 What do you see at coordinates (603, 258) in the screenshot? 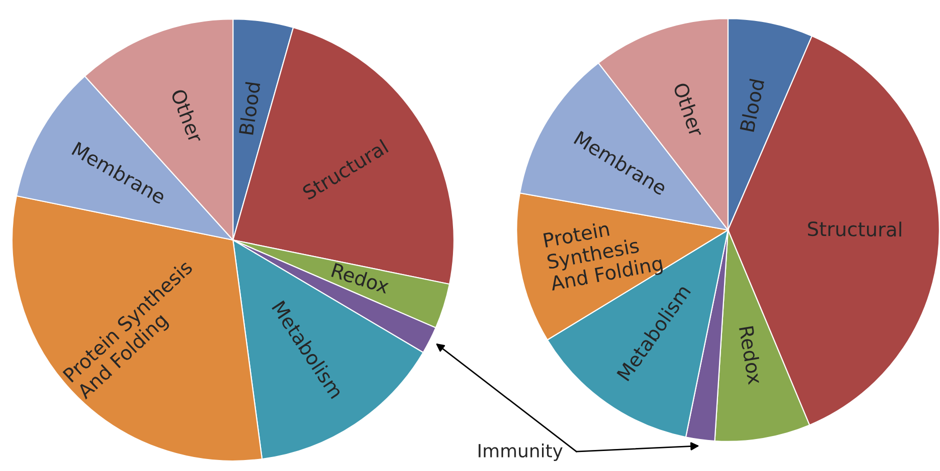
I see `slice-label: Protein Synthesis And Folding` at bounding box center [603, 258].